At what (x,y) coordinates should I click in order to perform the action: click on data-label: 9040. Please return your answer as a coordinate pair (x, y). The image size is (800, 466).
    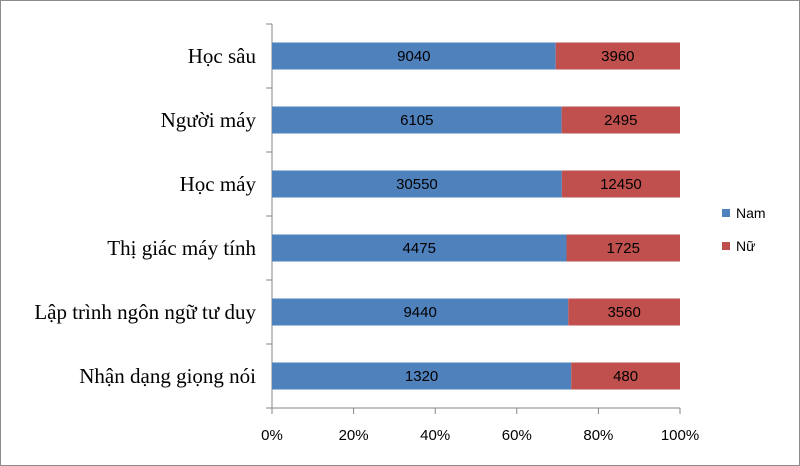
    Looking at the image, I should click on (413, 56).